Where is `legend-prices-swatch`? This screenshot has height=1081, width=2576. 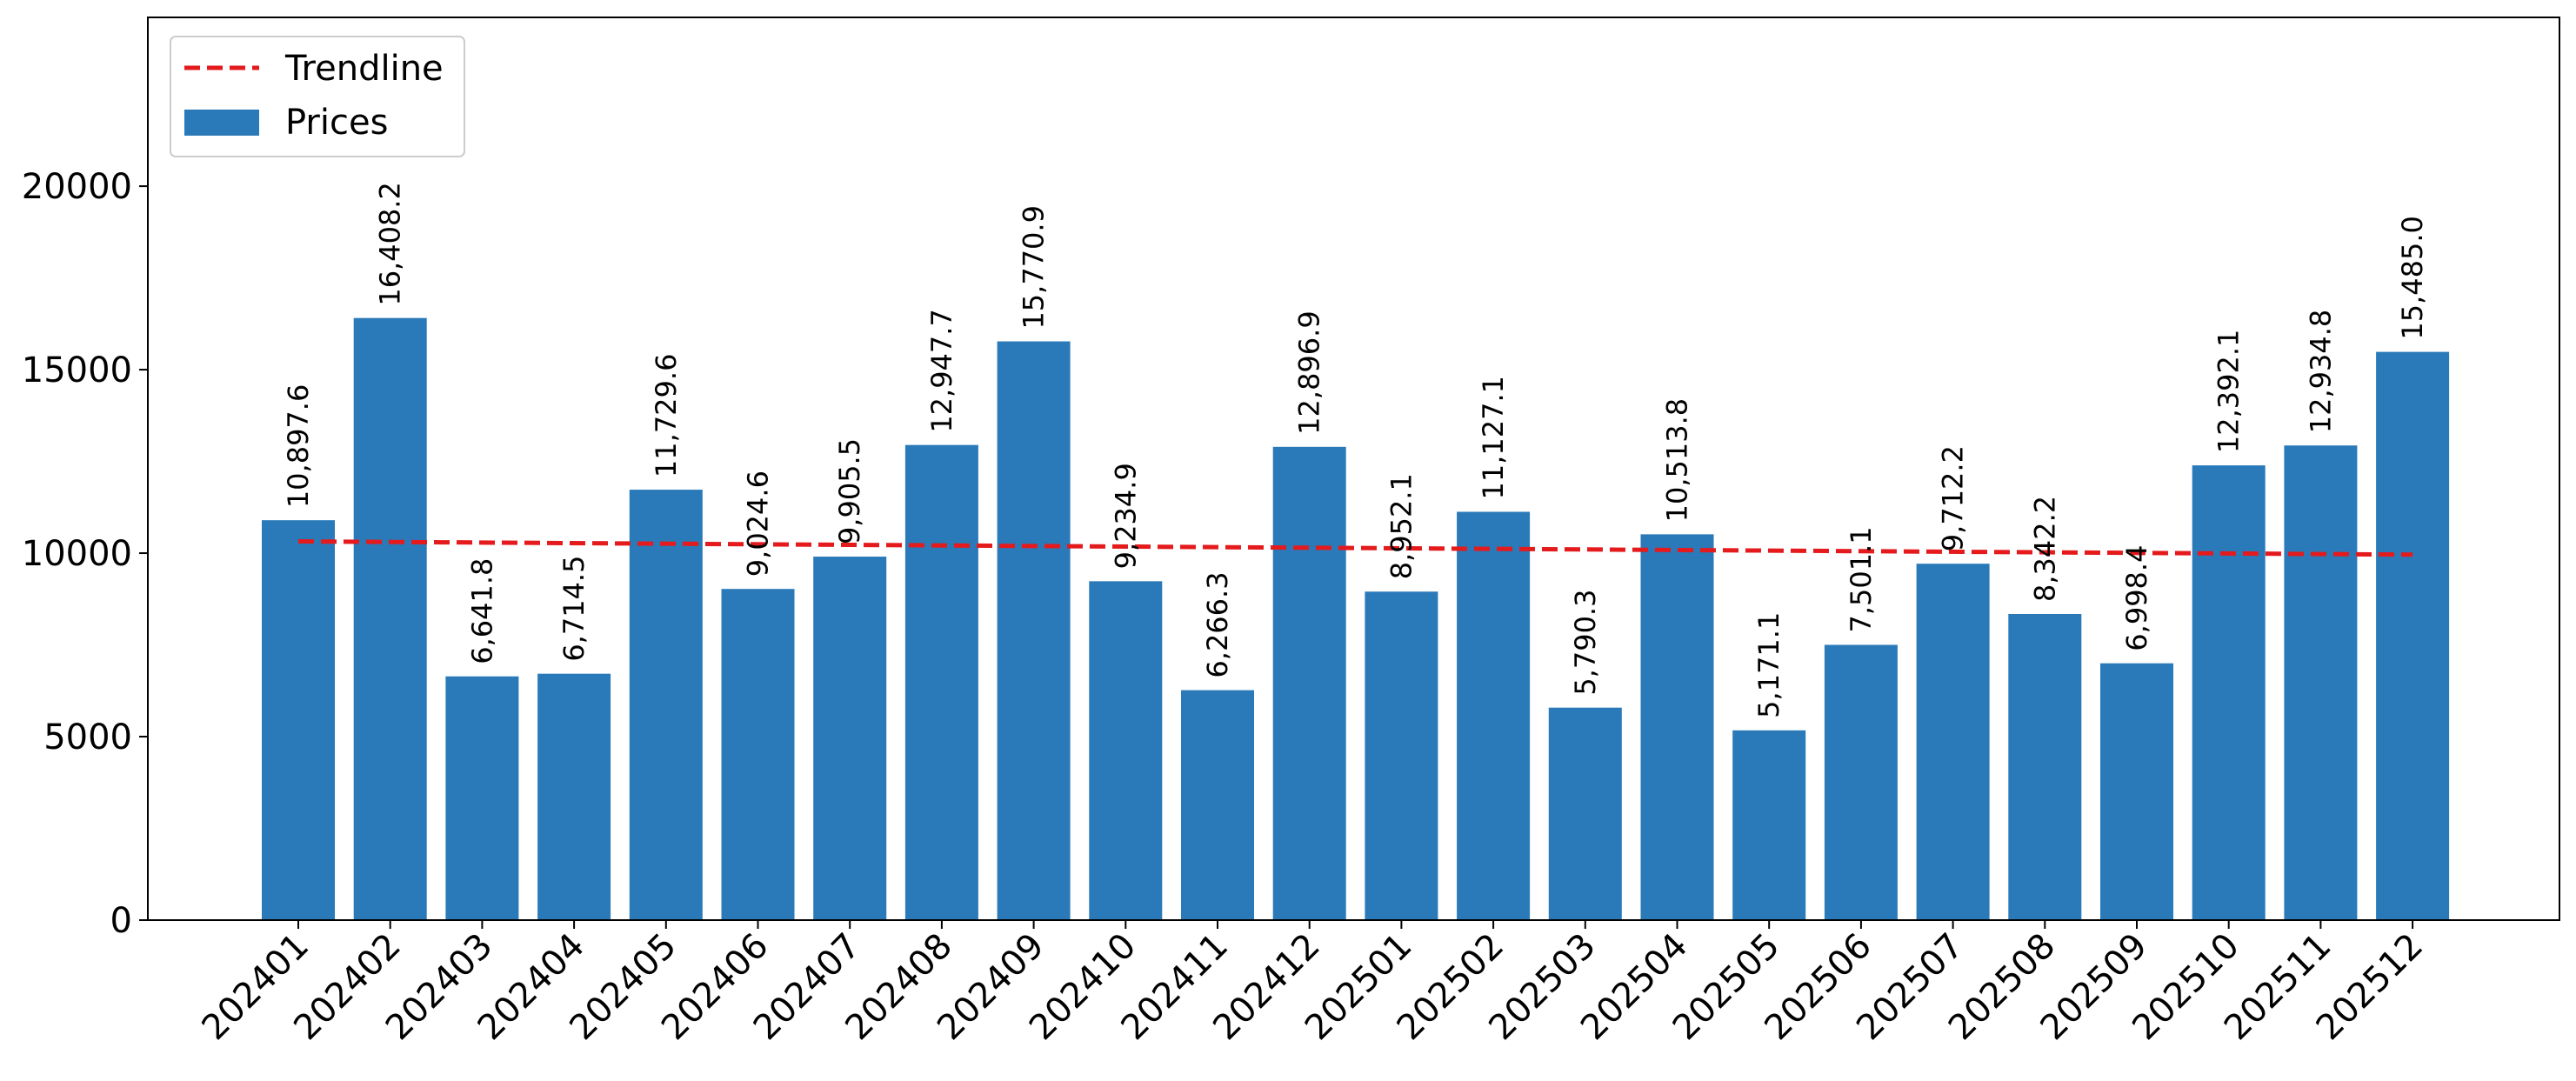
legend-prices-swatch is located at coordinates (221, 123).